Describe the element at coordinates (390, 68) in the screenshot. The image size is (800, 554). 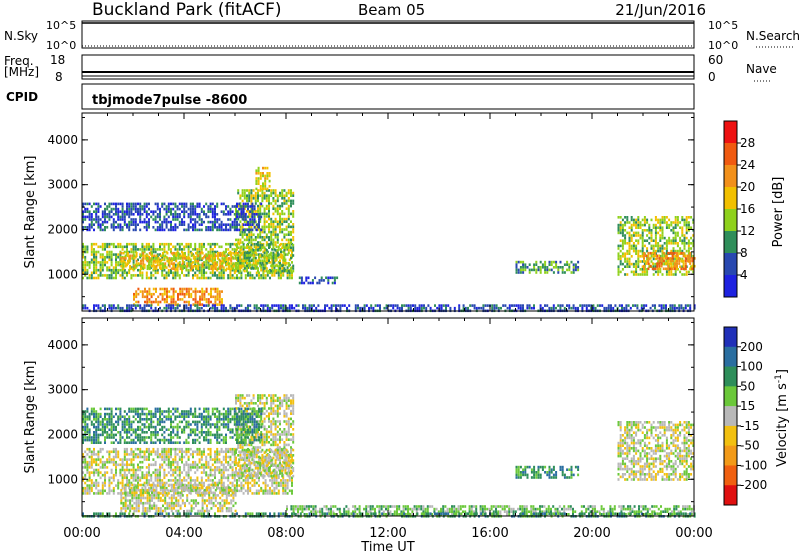
I see `freq-strip: Freq. [MHz] 18 8 60 0 Nave` at that location.